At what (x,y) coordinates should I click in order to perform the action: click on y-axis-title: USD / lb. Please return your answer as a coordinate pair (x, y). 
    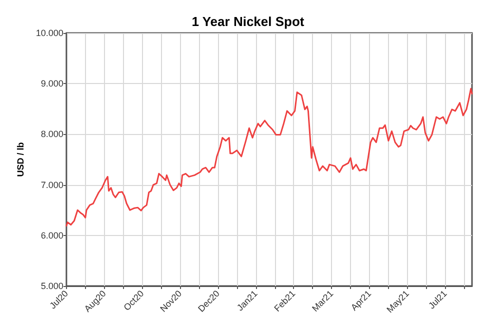
    Looking at the image, I should click on (21, 159).